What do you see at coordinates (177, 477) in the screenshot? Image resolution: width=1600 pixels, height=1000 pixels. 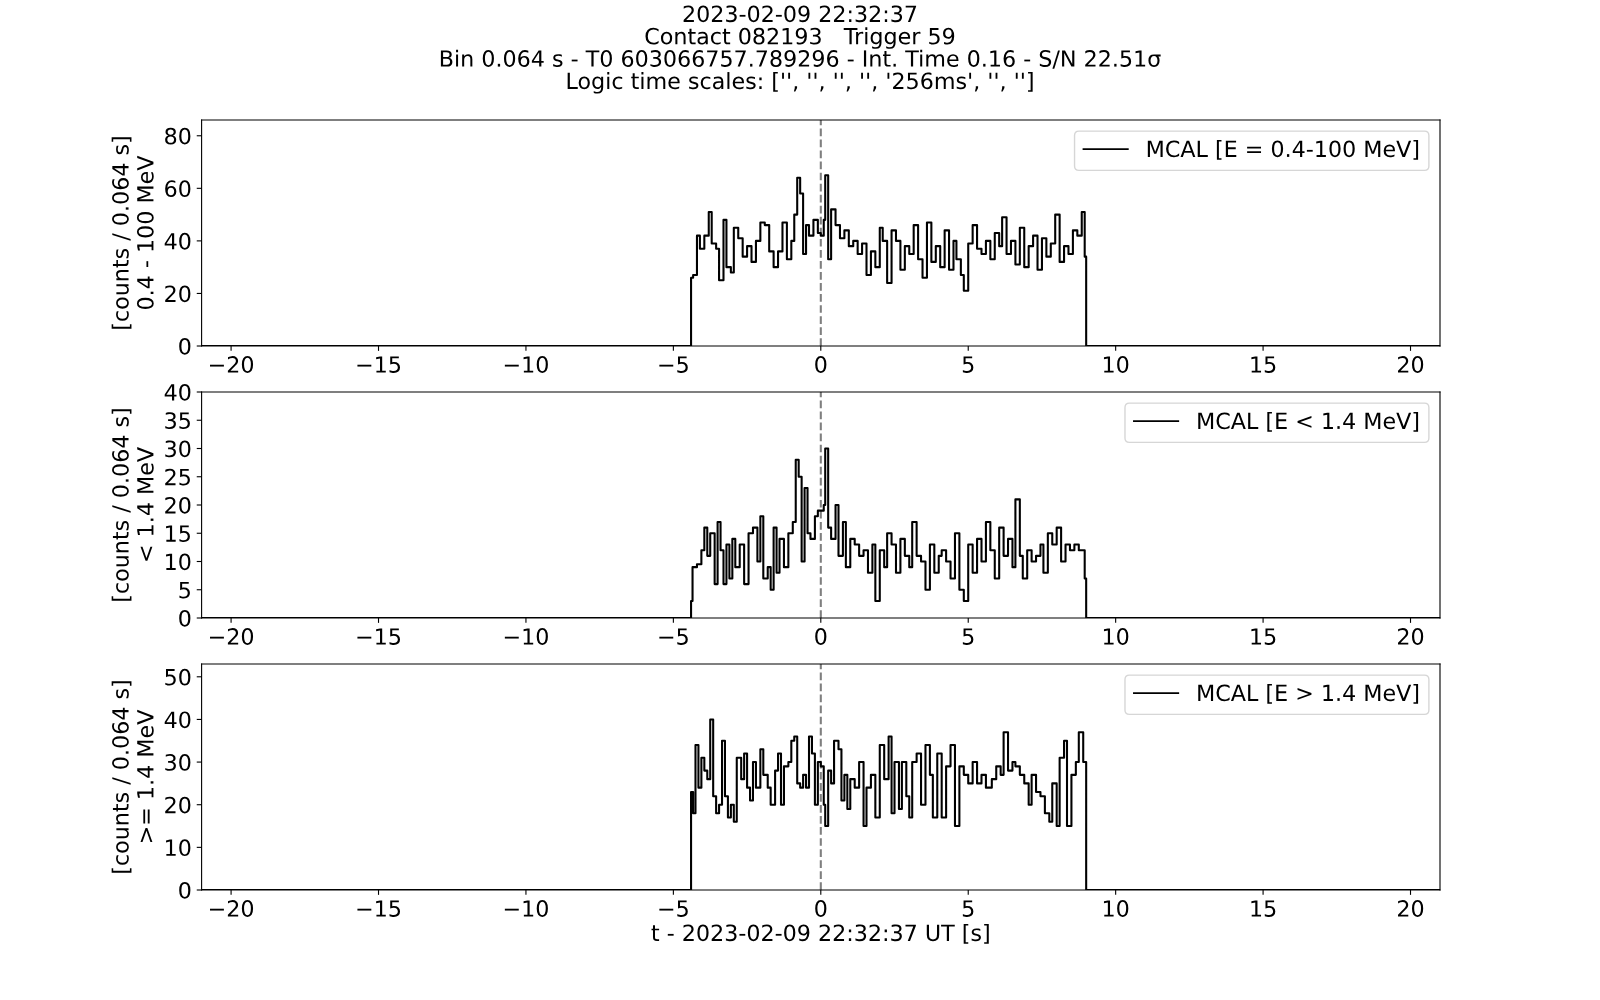 I see `y-tick-label: 25` at bounding box center [177, 477].